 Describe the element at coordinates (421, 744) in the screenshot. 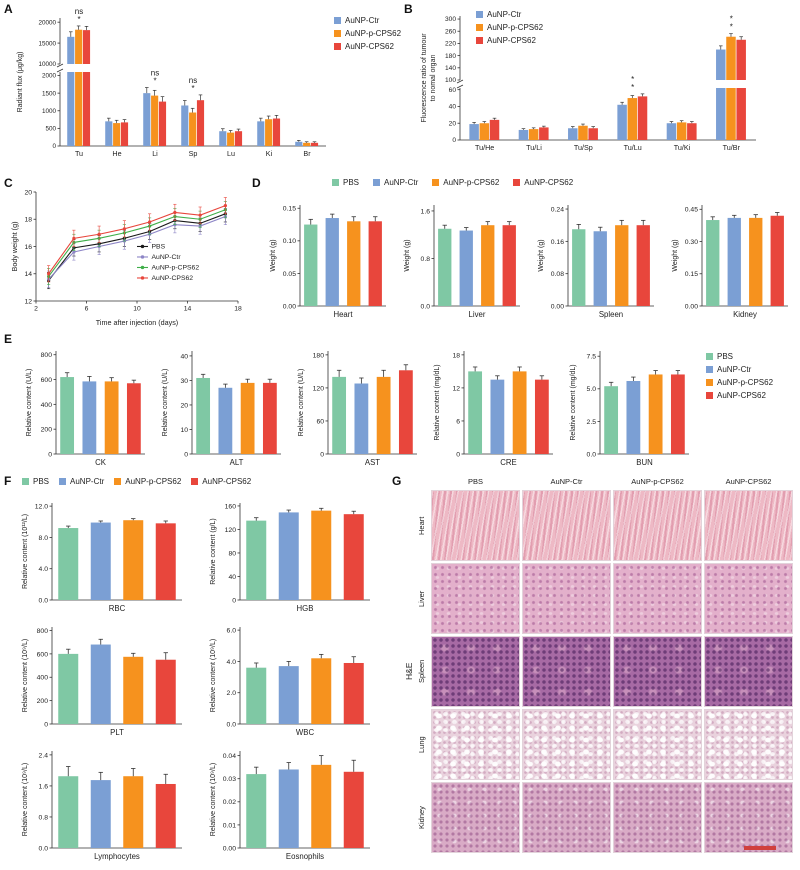

I see `histology-row-label: Lung` at that location.